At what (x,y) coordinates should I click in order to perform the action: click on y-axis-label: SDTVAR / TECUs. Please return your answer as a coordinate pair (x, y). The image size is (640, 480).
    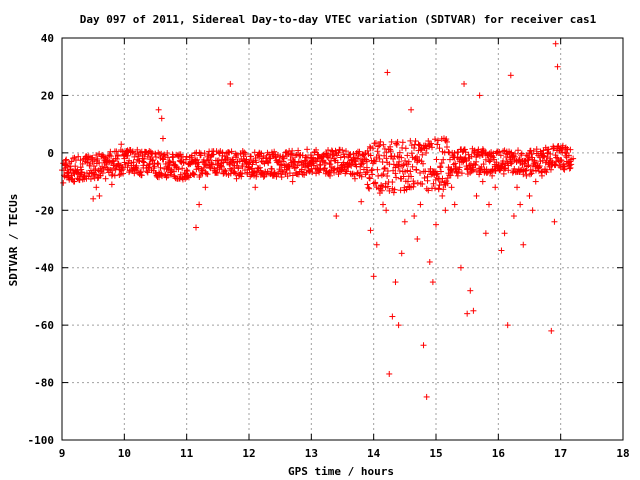
    Looking at the image, I should click on (13, 240).